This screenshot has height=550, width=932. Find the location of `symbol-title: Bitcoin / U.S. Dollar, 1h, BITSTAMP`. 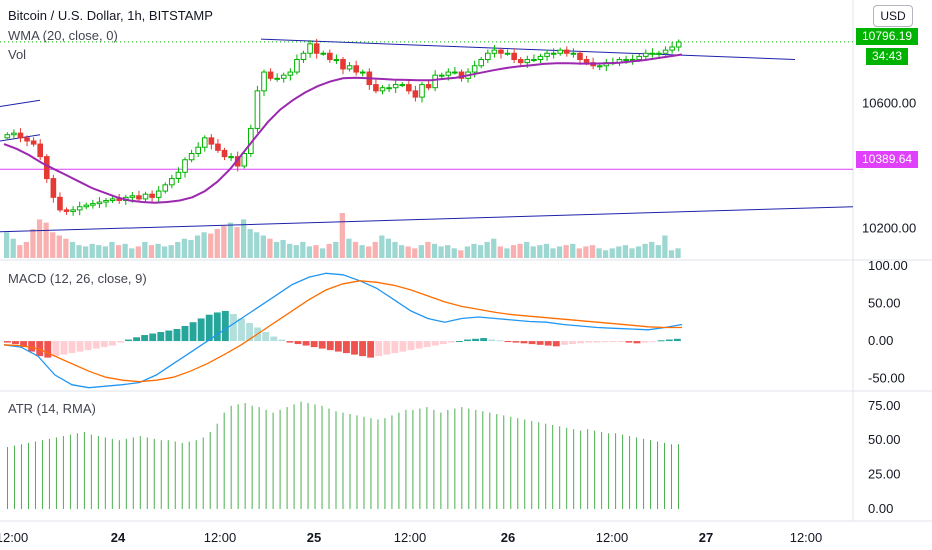

symbol-title: Bitcoin / U.S. Dollar, 1h, BITSTAMP is located at coordinates (110, 15).